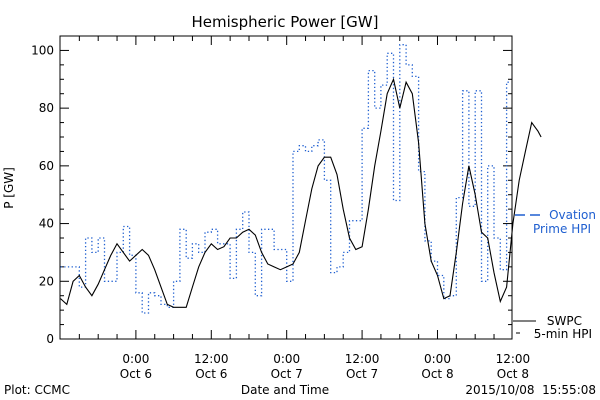 The image size is (600, 400). What do you see at coordinates (42, 50) in the screenshot?
I see `y-tick-label: 100` at bounding box center [42, 50].